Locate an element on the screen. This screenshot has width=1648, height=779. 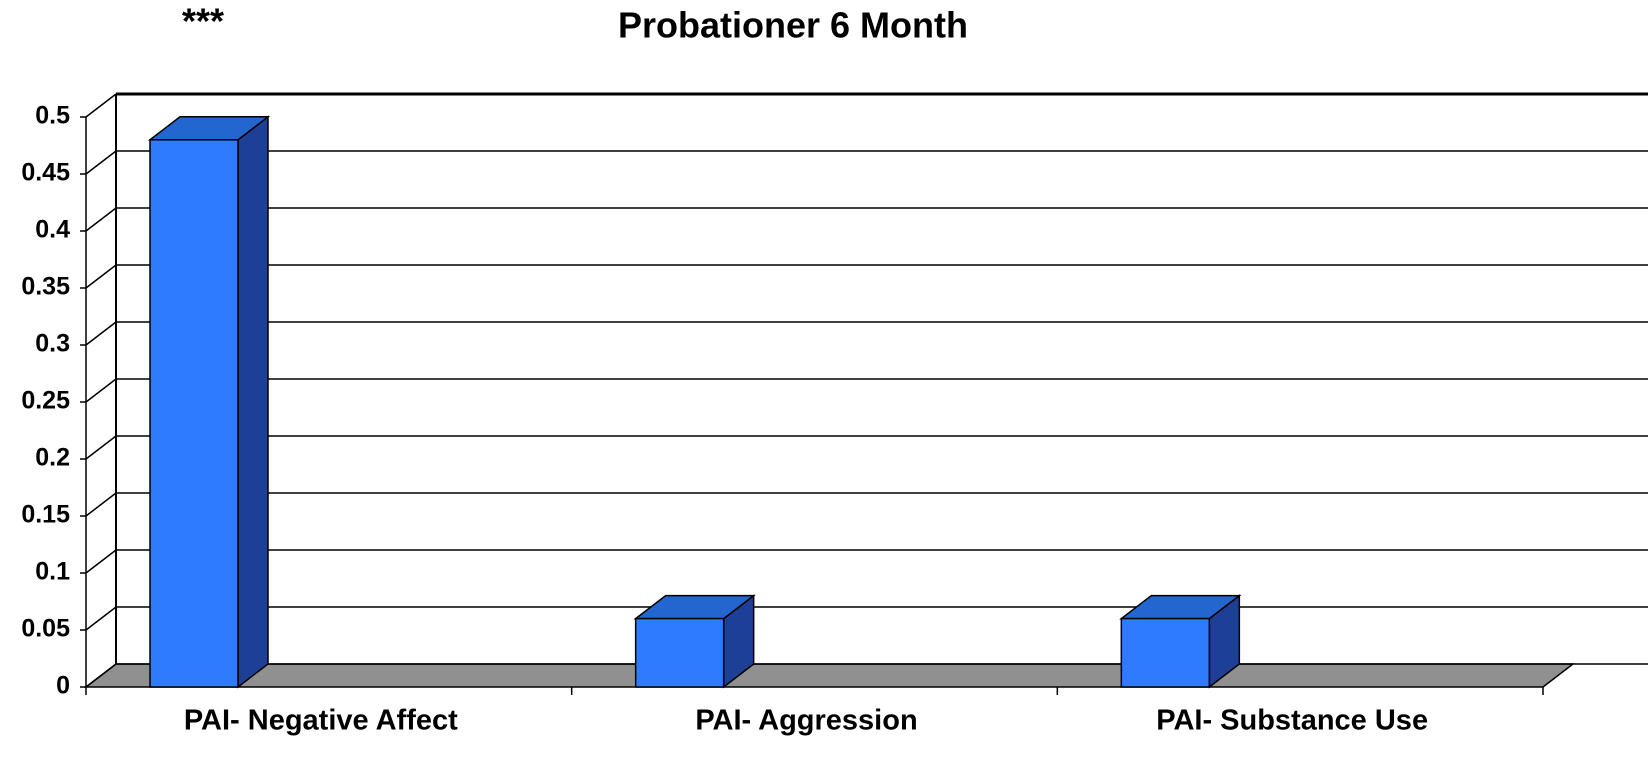
floor is located at coordinates (829, 675).